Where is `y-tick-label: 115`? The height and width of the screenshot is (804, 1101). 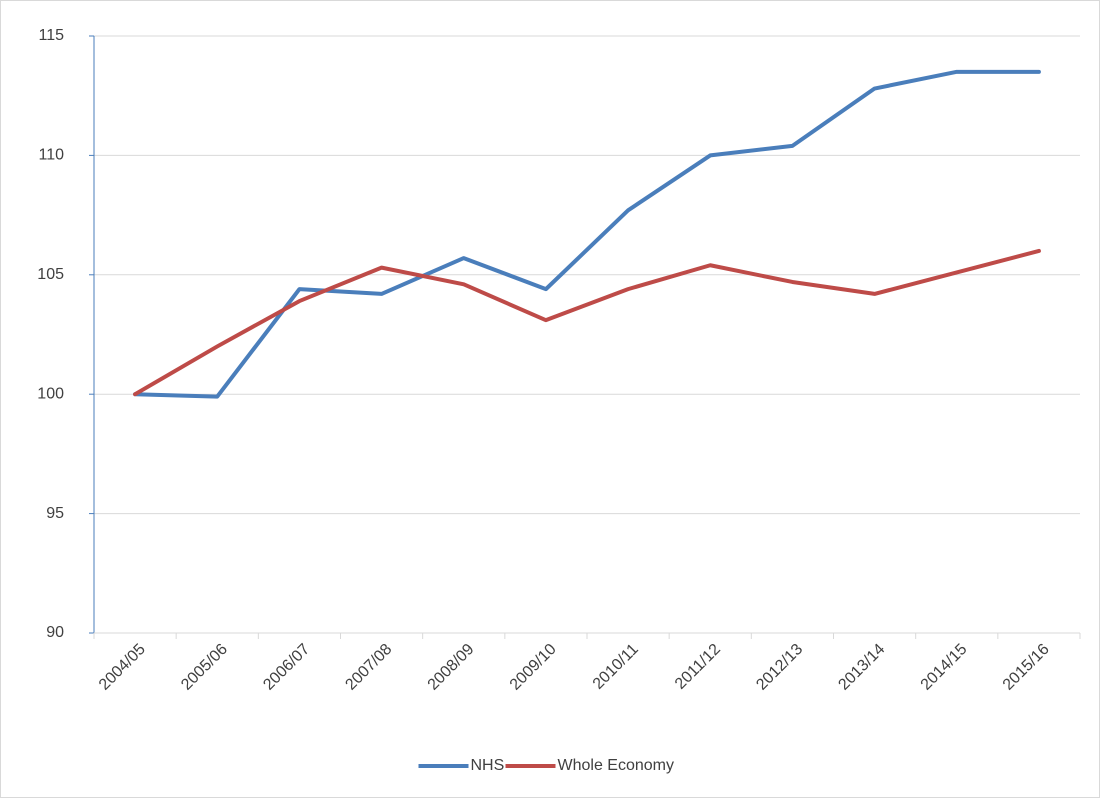 y-tick-label: 115 is located at coordinates (51, 35).